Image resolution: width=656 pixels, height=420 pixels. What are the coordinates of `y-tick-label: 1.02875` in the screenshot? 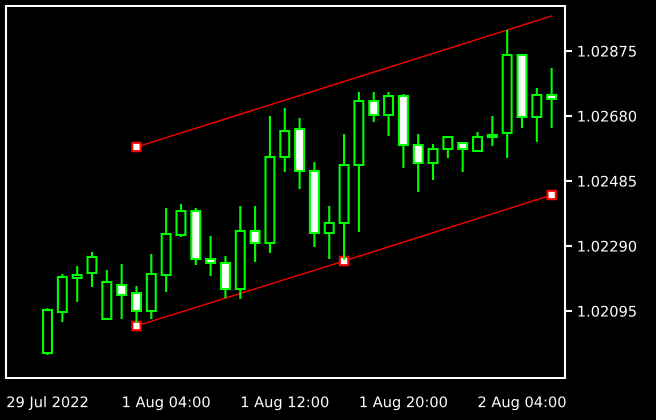 It's located at (607, 51).